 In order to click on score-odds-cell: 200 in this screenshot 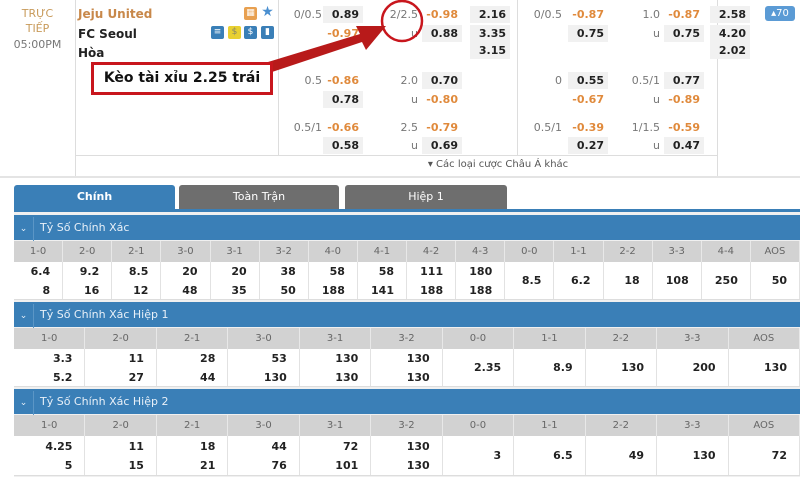, I will do `click(693, 367)`.